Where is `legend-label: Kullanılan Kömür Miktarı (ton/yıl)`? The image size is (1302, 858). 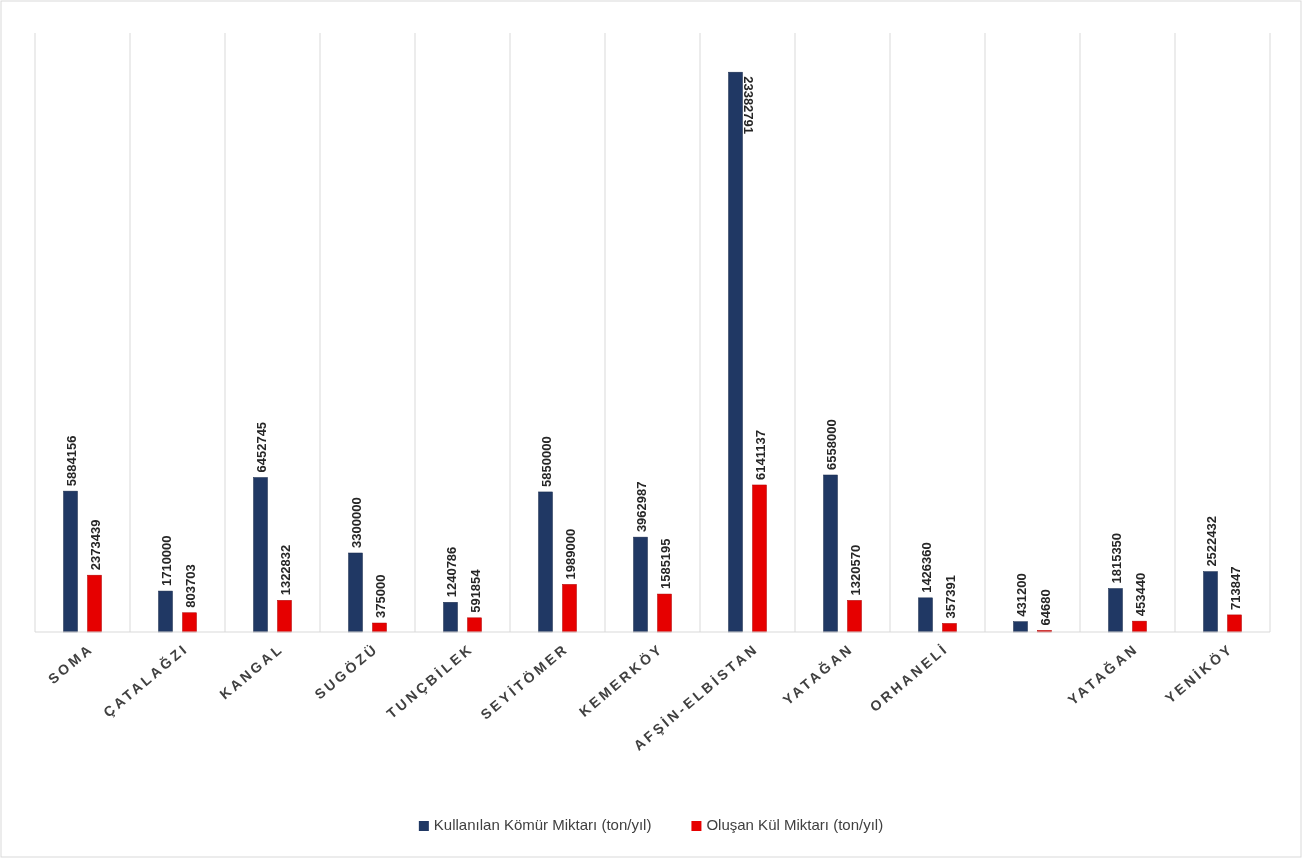
legend-label: Kullanılan Kömür Miktarı (ton/yıl) is located at coordinates (542, 824).